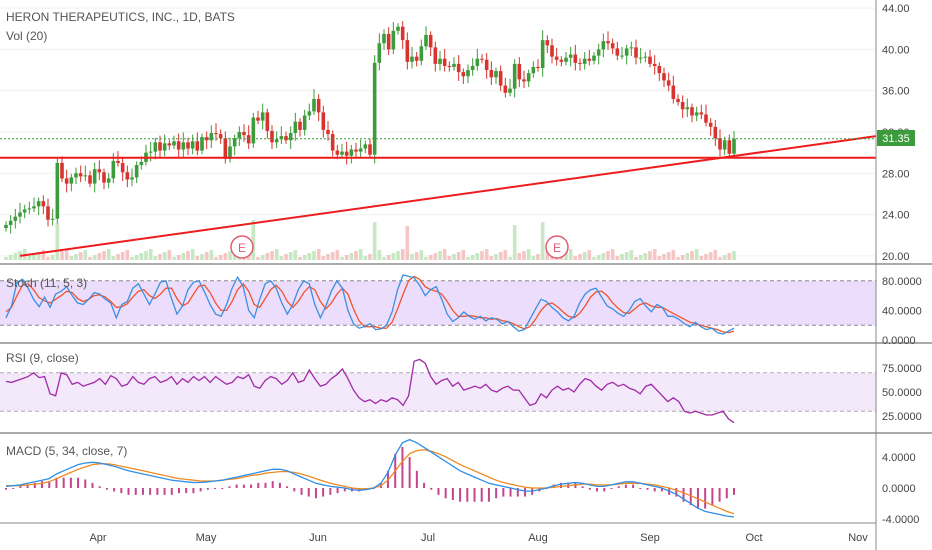 The image size is (932, 550). Describe the element at coordinates (370, 391) in the screenshot. I see `rsi-line` at that location.